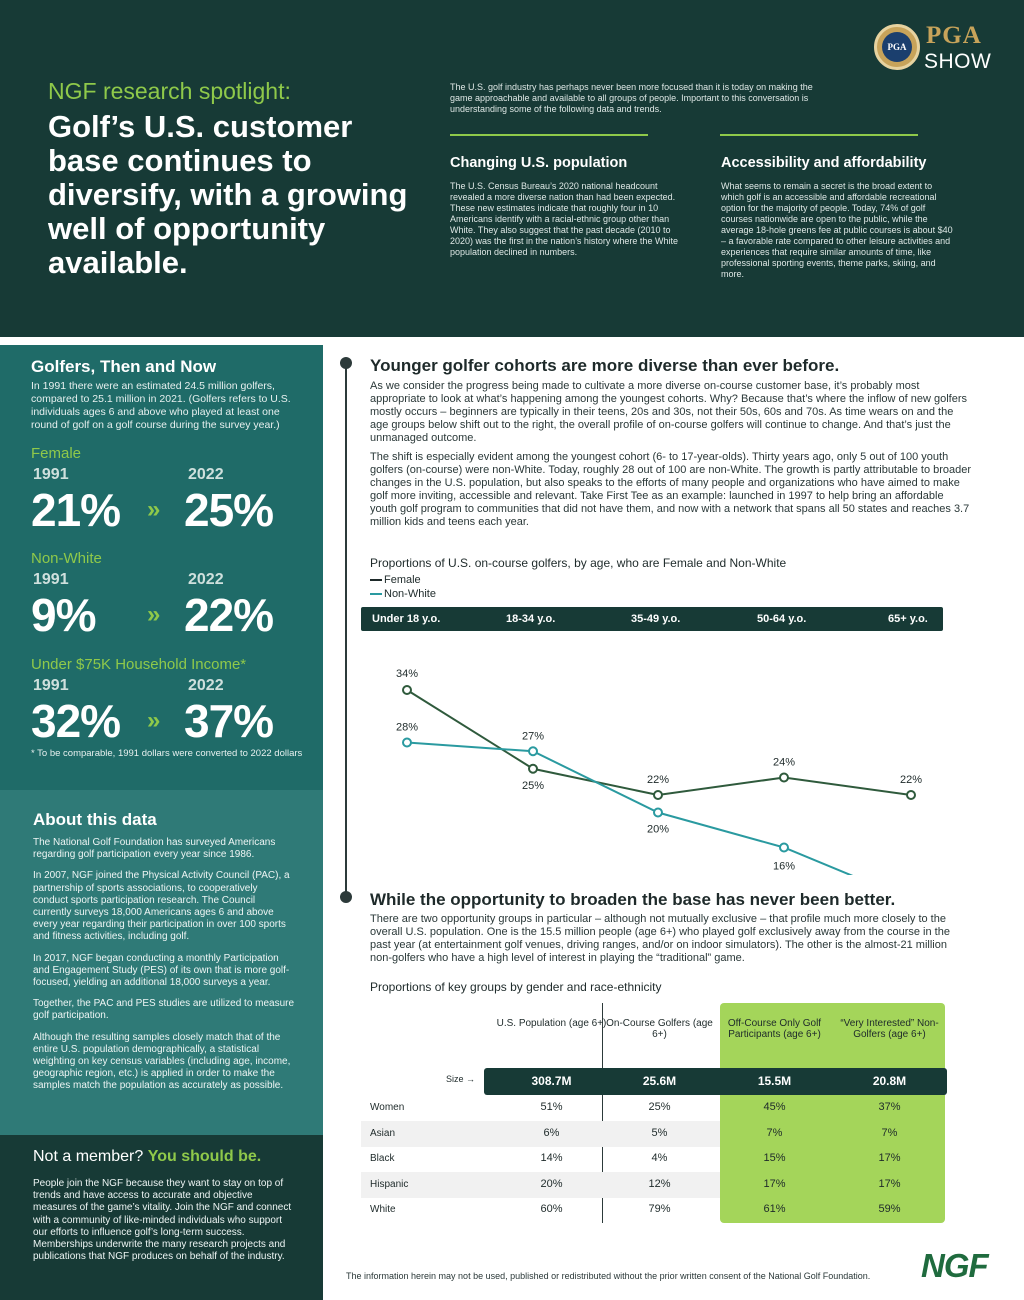  Describe the element at coordinates (774, 1158) in the screenshot. I see `table-cell: 15%` at that location.